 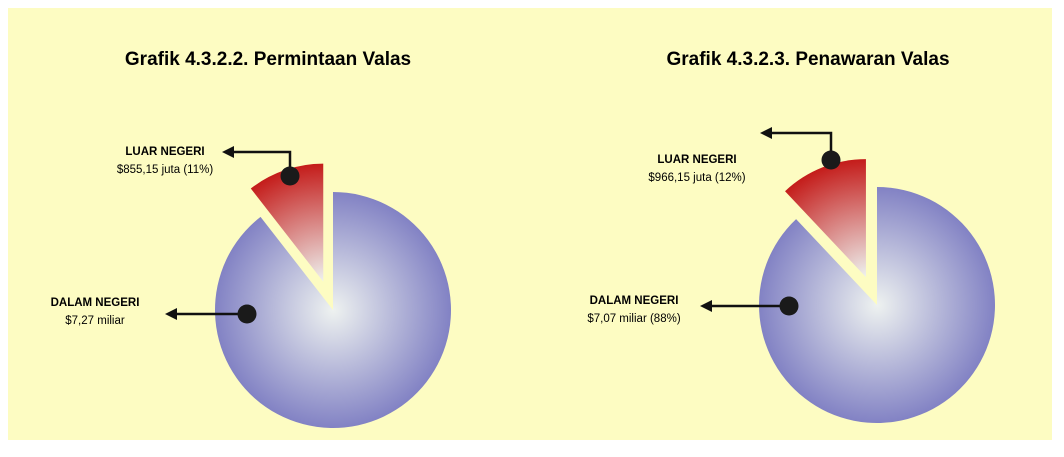 I want to click on slice-value-label: $7,07 miliar (88%), so click(x=633, y=319).